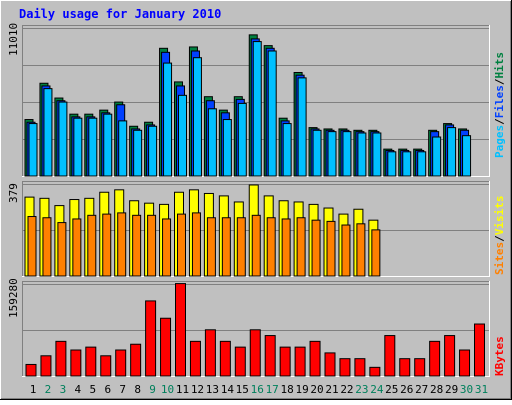 Image resolution: width=512 pixels, height=405 pixels. Describe the element at coordinates (272, 389) in the screenshot. I see `x-axis-day-label: 17` at that location.